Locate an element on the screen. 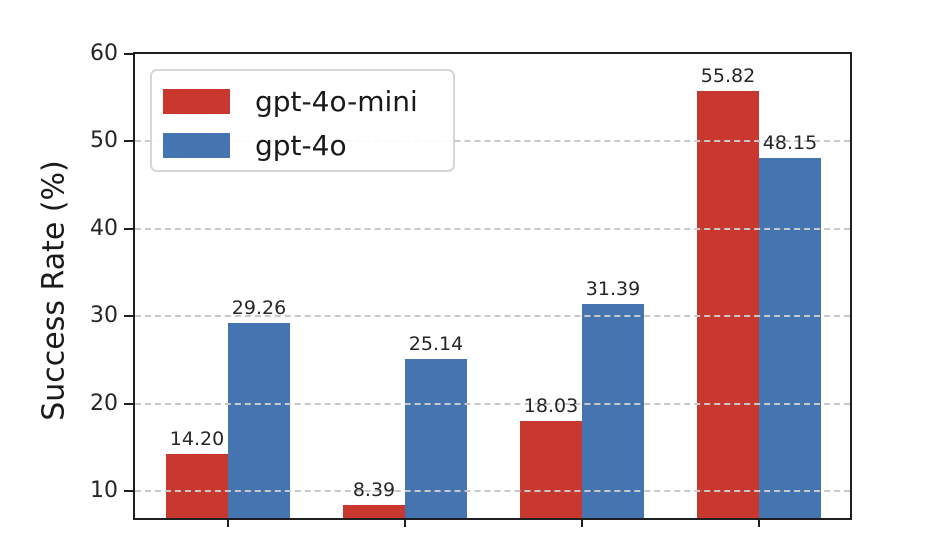  bar-gpt-4o-mini-group4 is located at coordinates (728, 304).